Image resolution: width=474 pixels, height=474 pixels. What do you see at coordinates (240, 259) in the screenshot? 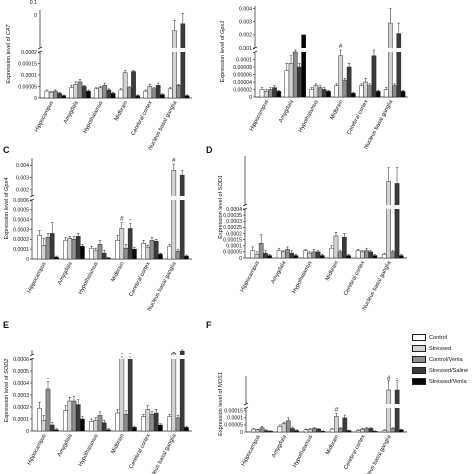
I see `y-tick-label: 0` at bounding box center [240, 259].